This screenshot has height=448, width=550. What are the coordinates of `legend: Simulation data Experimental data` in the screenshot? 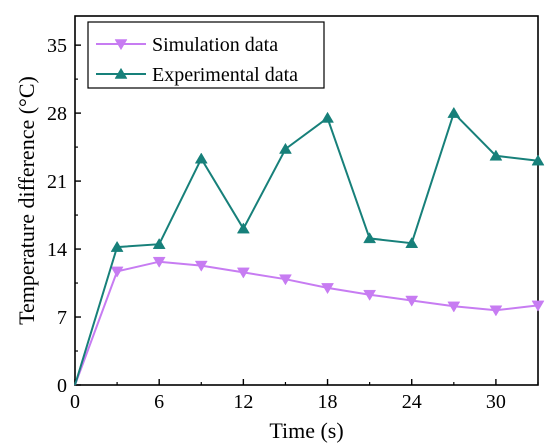 It's located at (206, 55).